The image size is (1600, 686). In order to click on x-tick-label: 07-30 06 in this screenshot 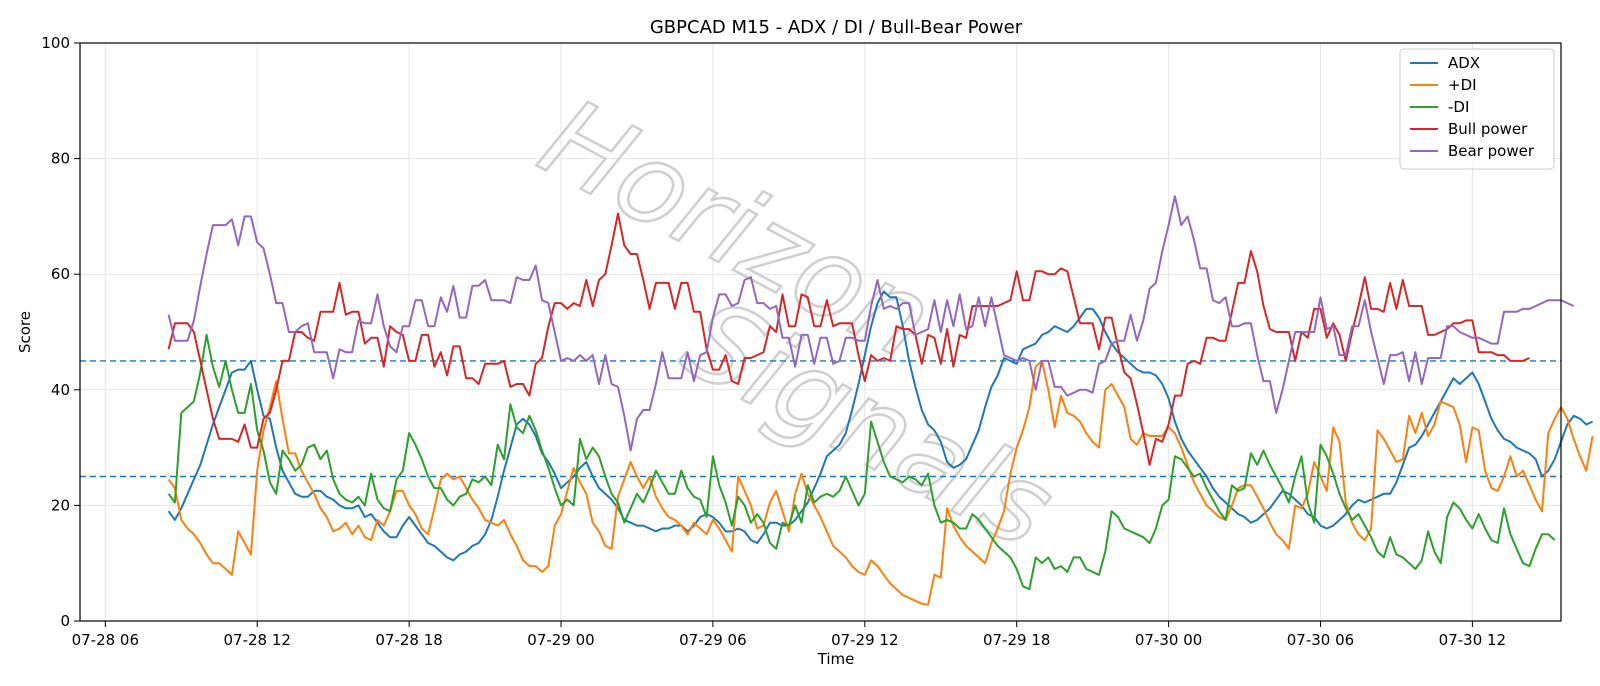, I will do `click(1320, 640)`.